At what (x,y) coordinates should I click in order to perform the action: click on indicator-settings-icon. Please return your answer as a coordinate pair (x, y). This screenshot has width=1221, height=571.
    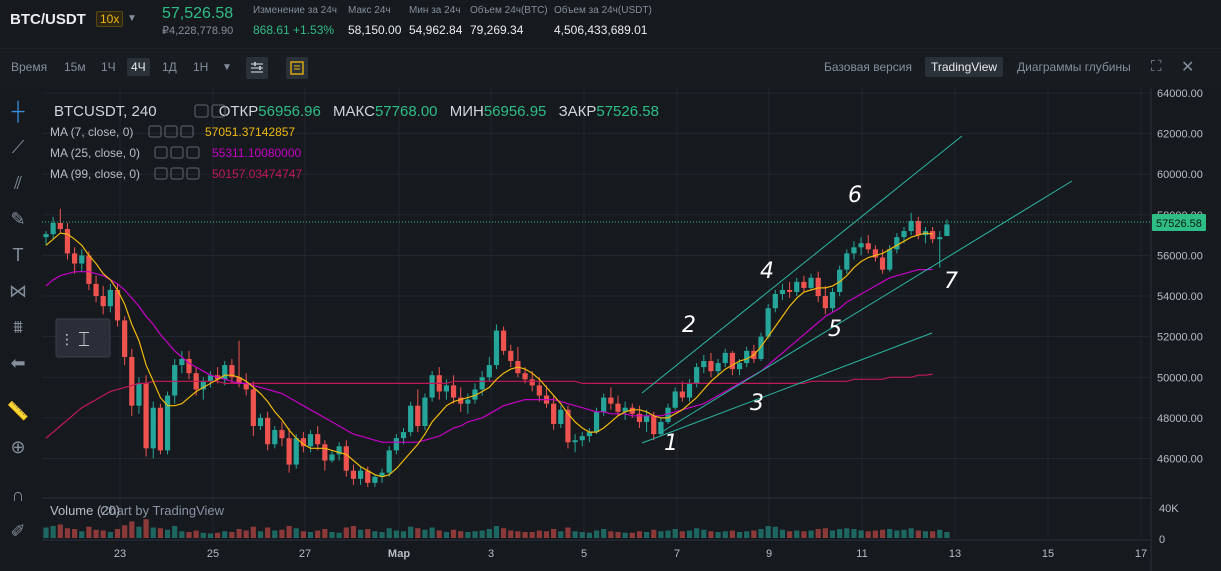
    Looking at the image, I should click on (257, 68).